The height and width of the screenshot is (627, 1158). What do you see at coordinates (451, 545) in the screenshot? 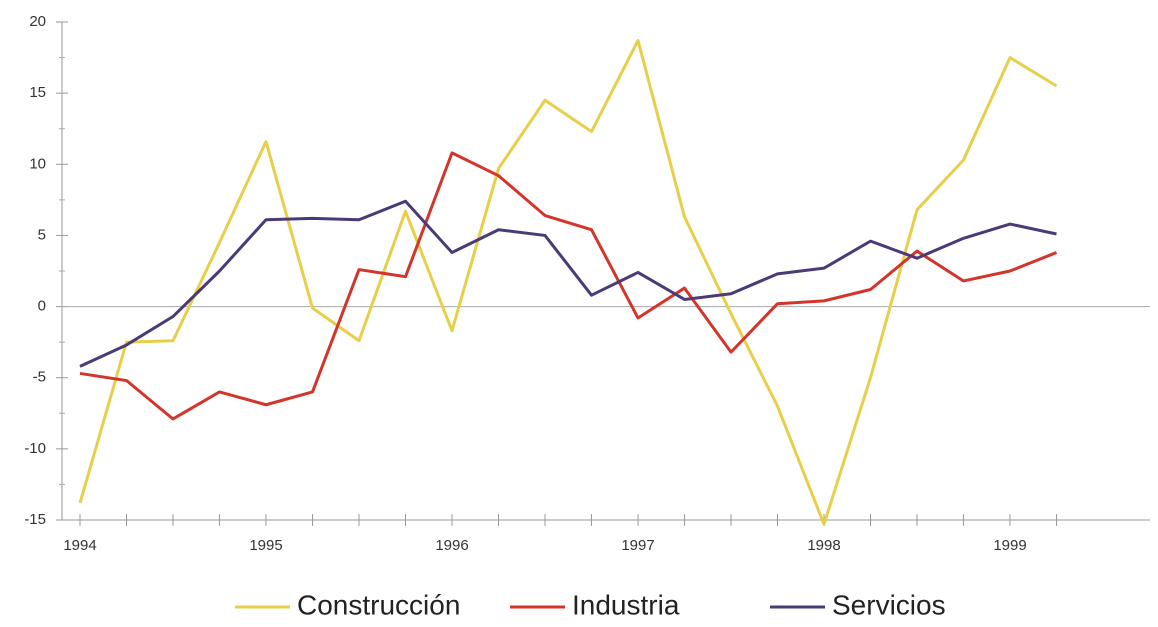
I see `x-tick-label: 1996` at bounding box center [451, 545].